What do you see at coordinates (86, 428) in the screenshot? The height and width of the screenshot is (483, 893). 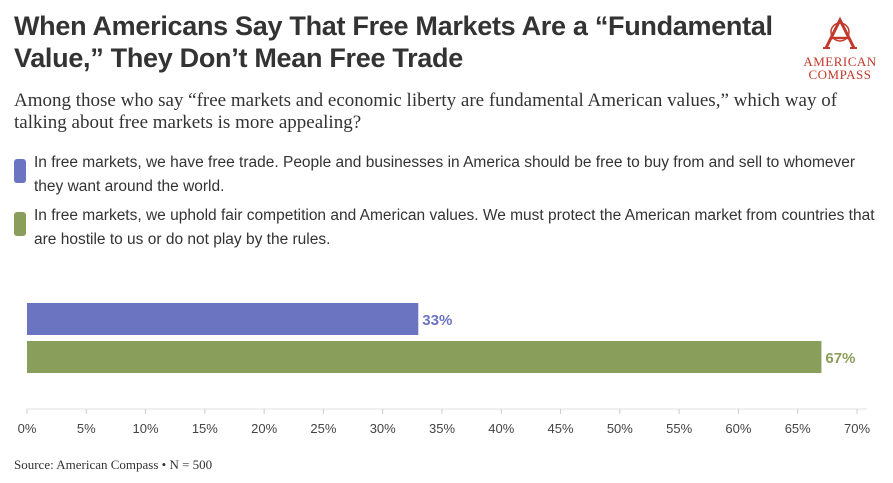 I see `x-tick-label-1: 5%` at bounding box center [86, 428].